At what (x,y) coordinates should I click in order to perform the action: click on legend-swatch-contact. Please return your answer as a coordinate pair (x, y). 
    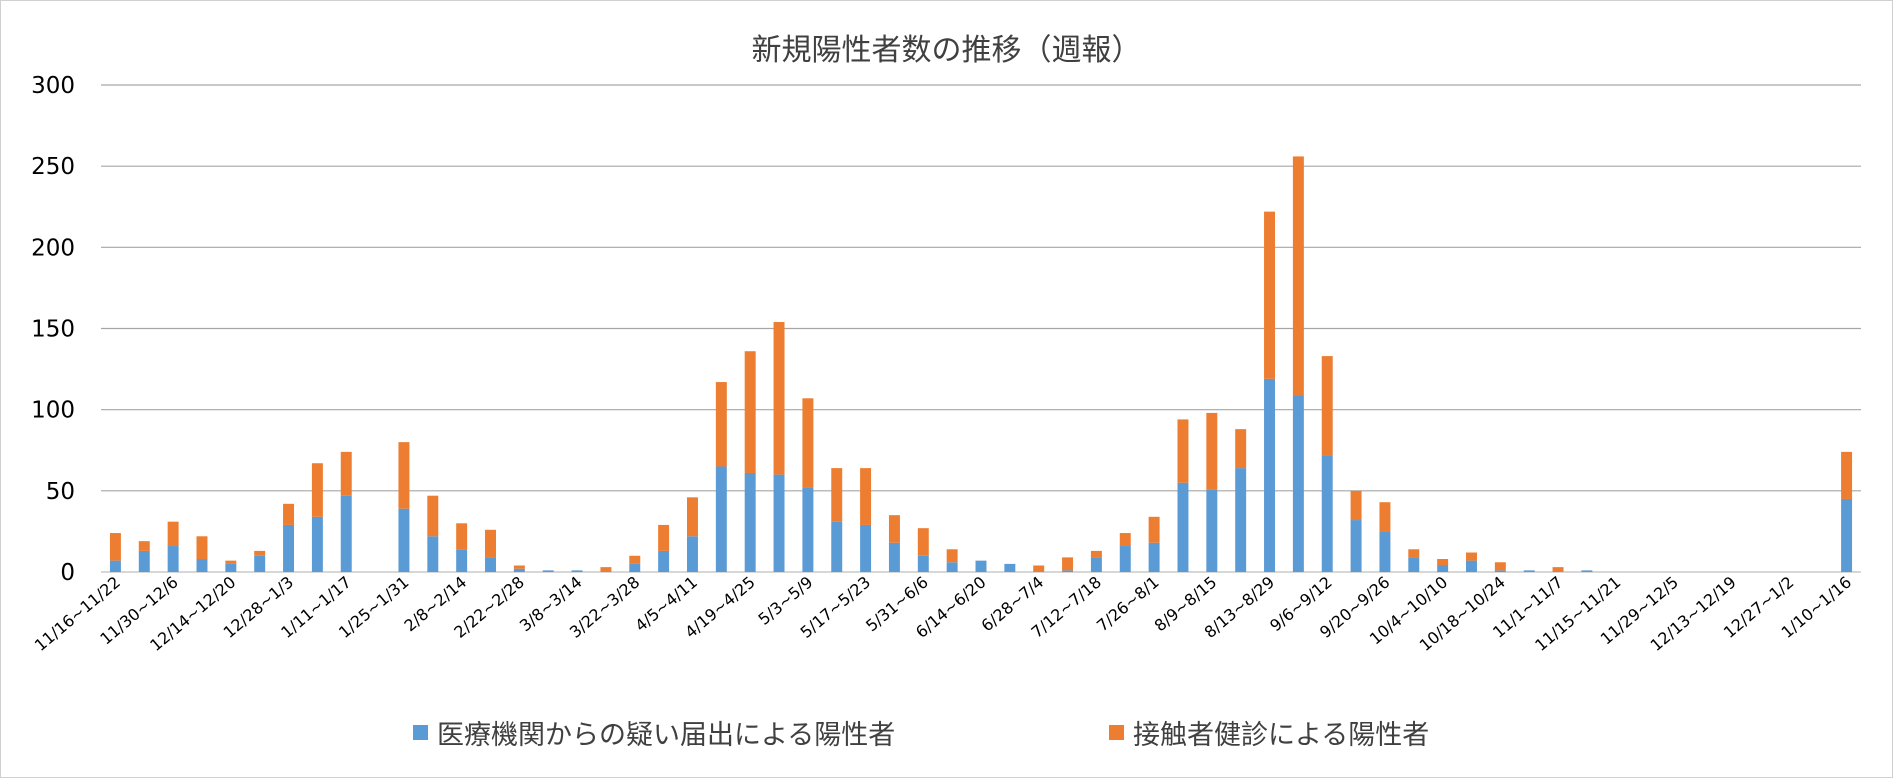
    Looking at the image, I should click on (1116, 732).